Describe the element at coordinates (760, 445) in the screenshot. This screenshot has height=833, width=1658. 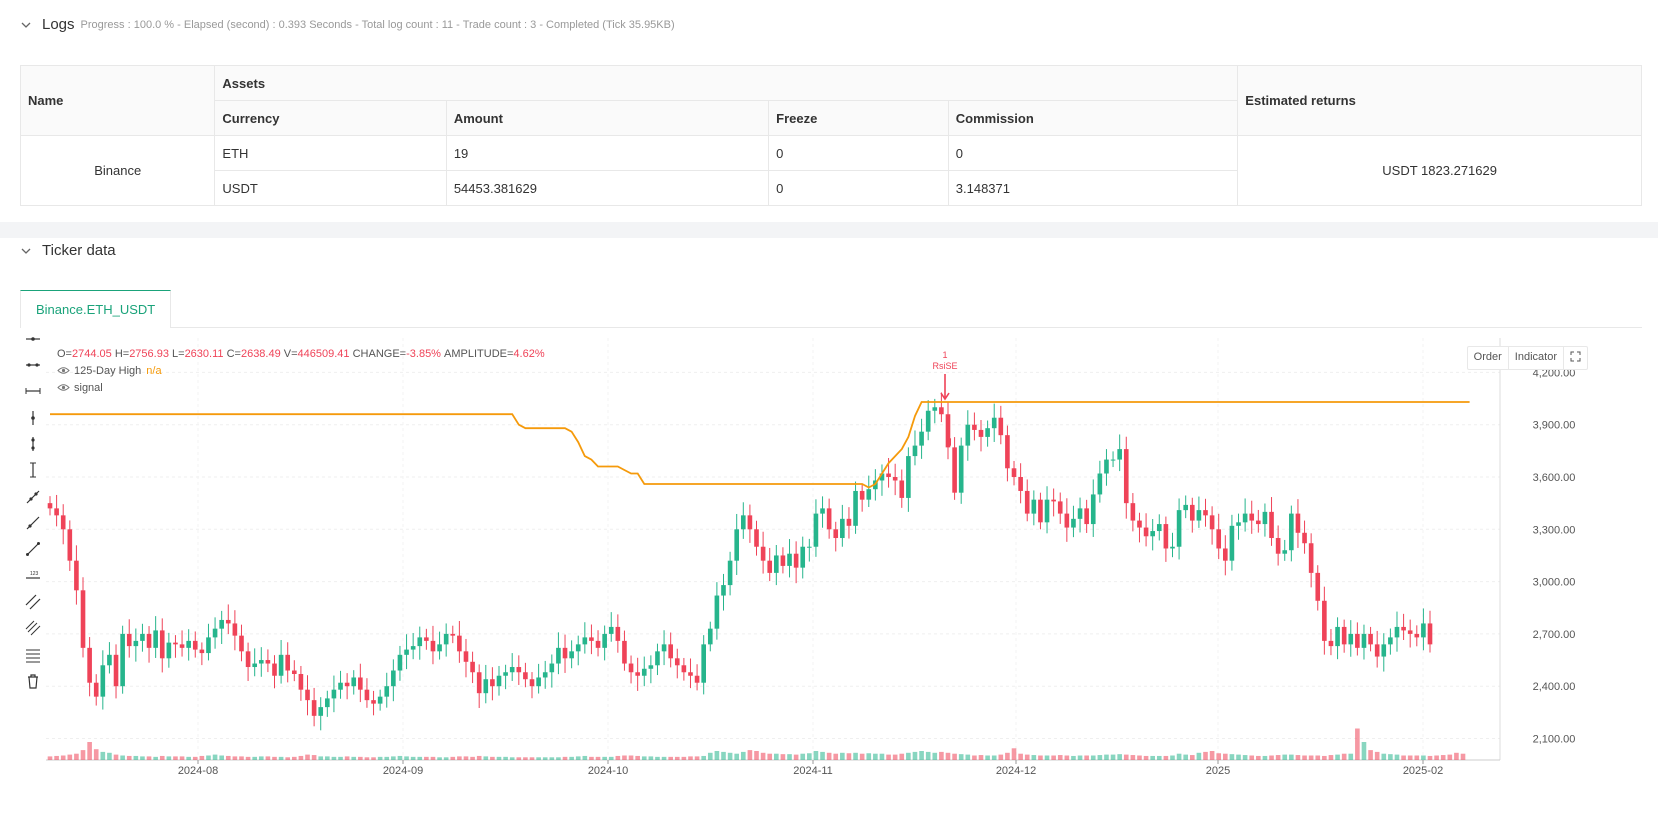
I see `high-125-line` at that location.